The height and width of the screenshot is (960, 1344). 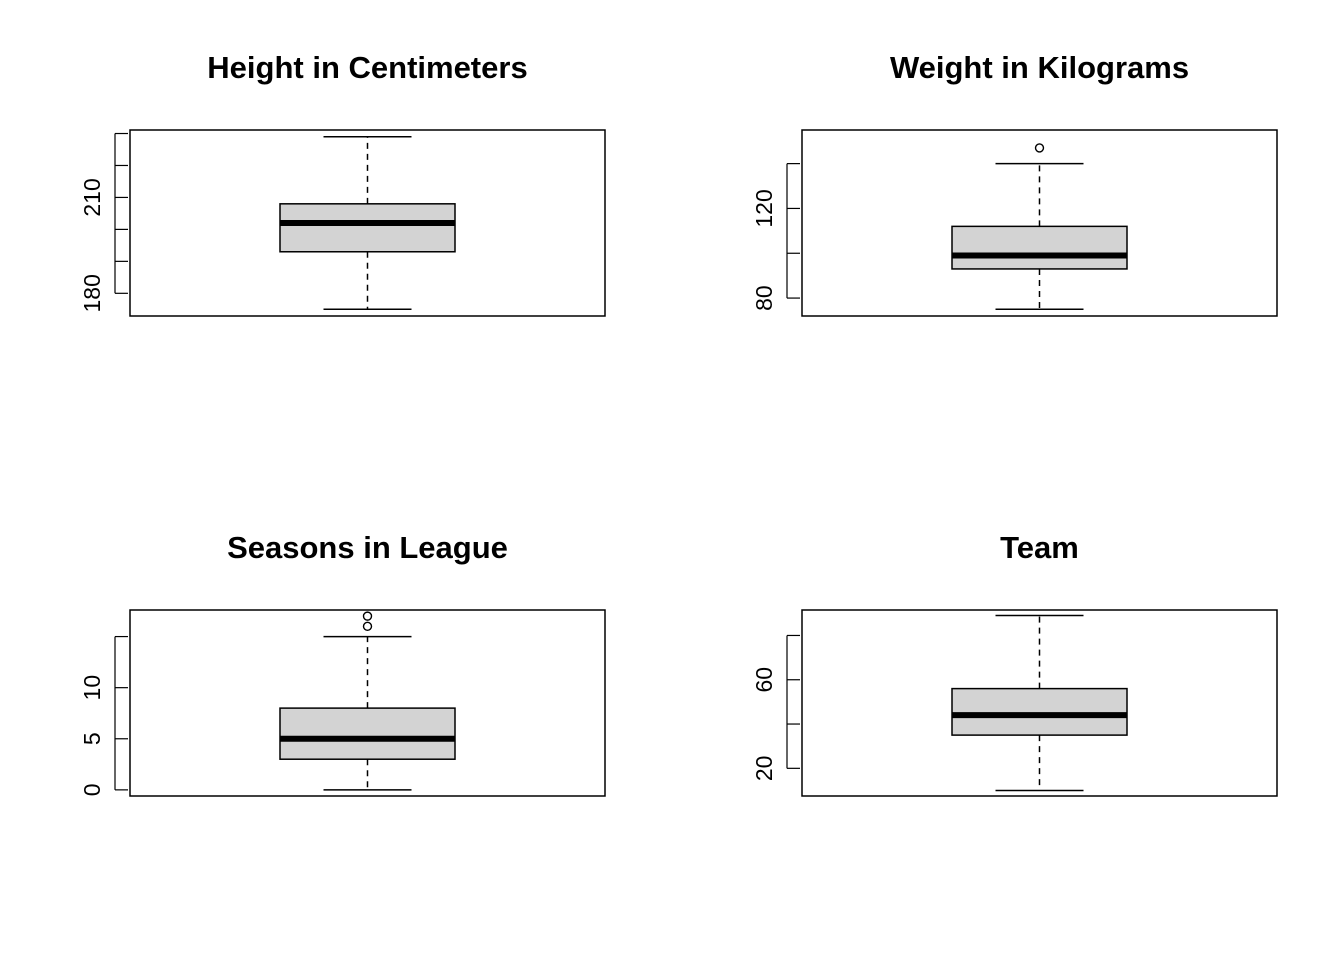 What do you see at coordinates (92, 197) in the screenshot?
I see `y-tick-label: 210` at bounding box center [92, 197].